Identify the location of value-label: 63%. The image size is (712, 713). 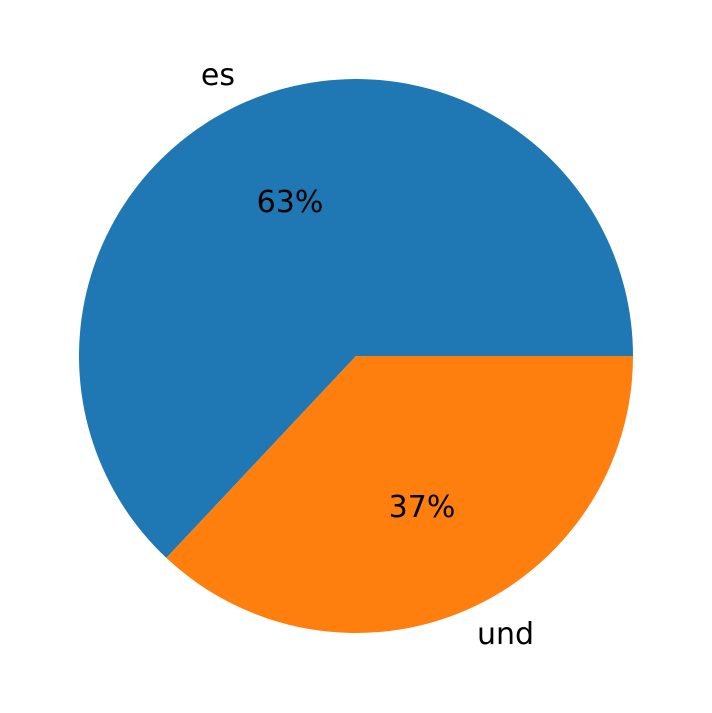
(290, 202).